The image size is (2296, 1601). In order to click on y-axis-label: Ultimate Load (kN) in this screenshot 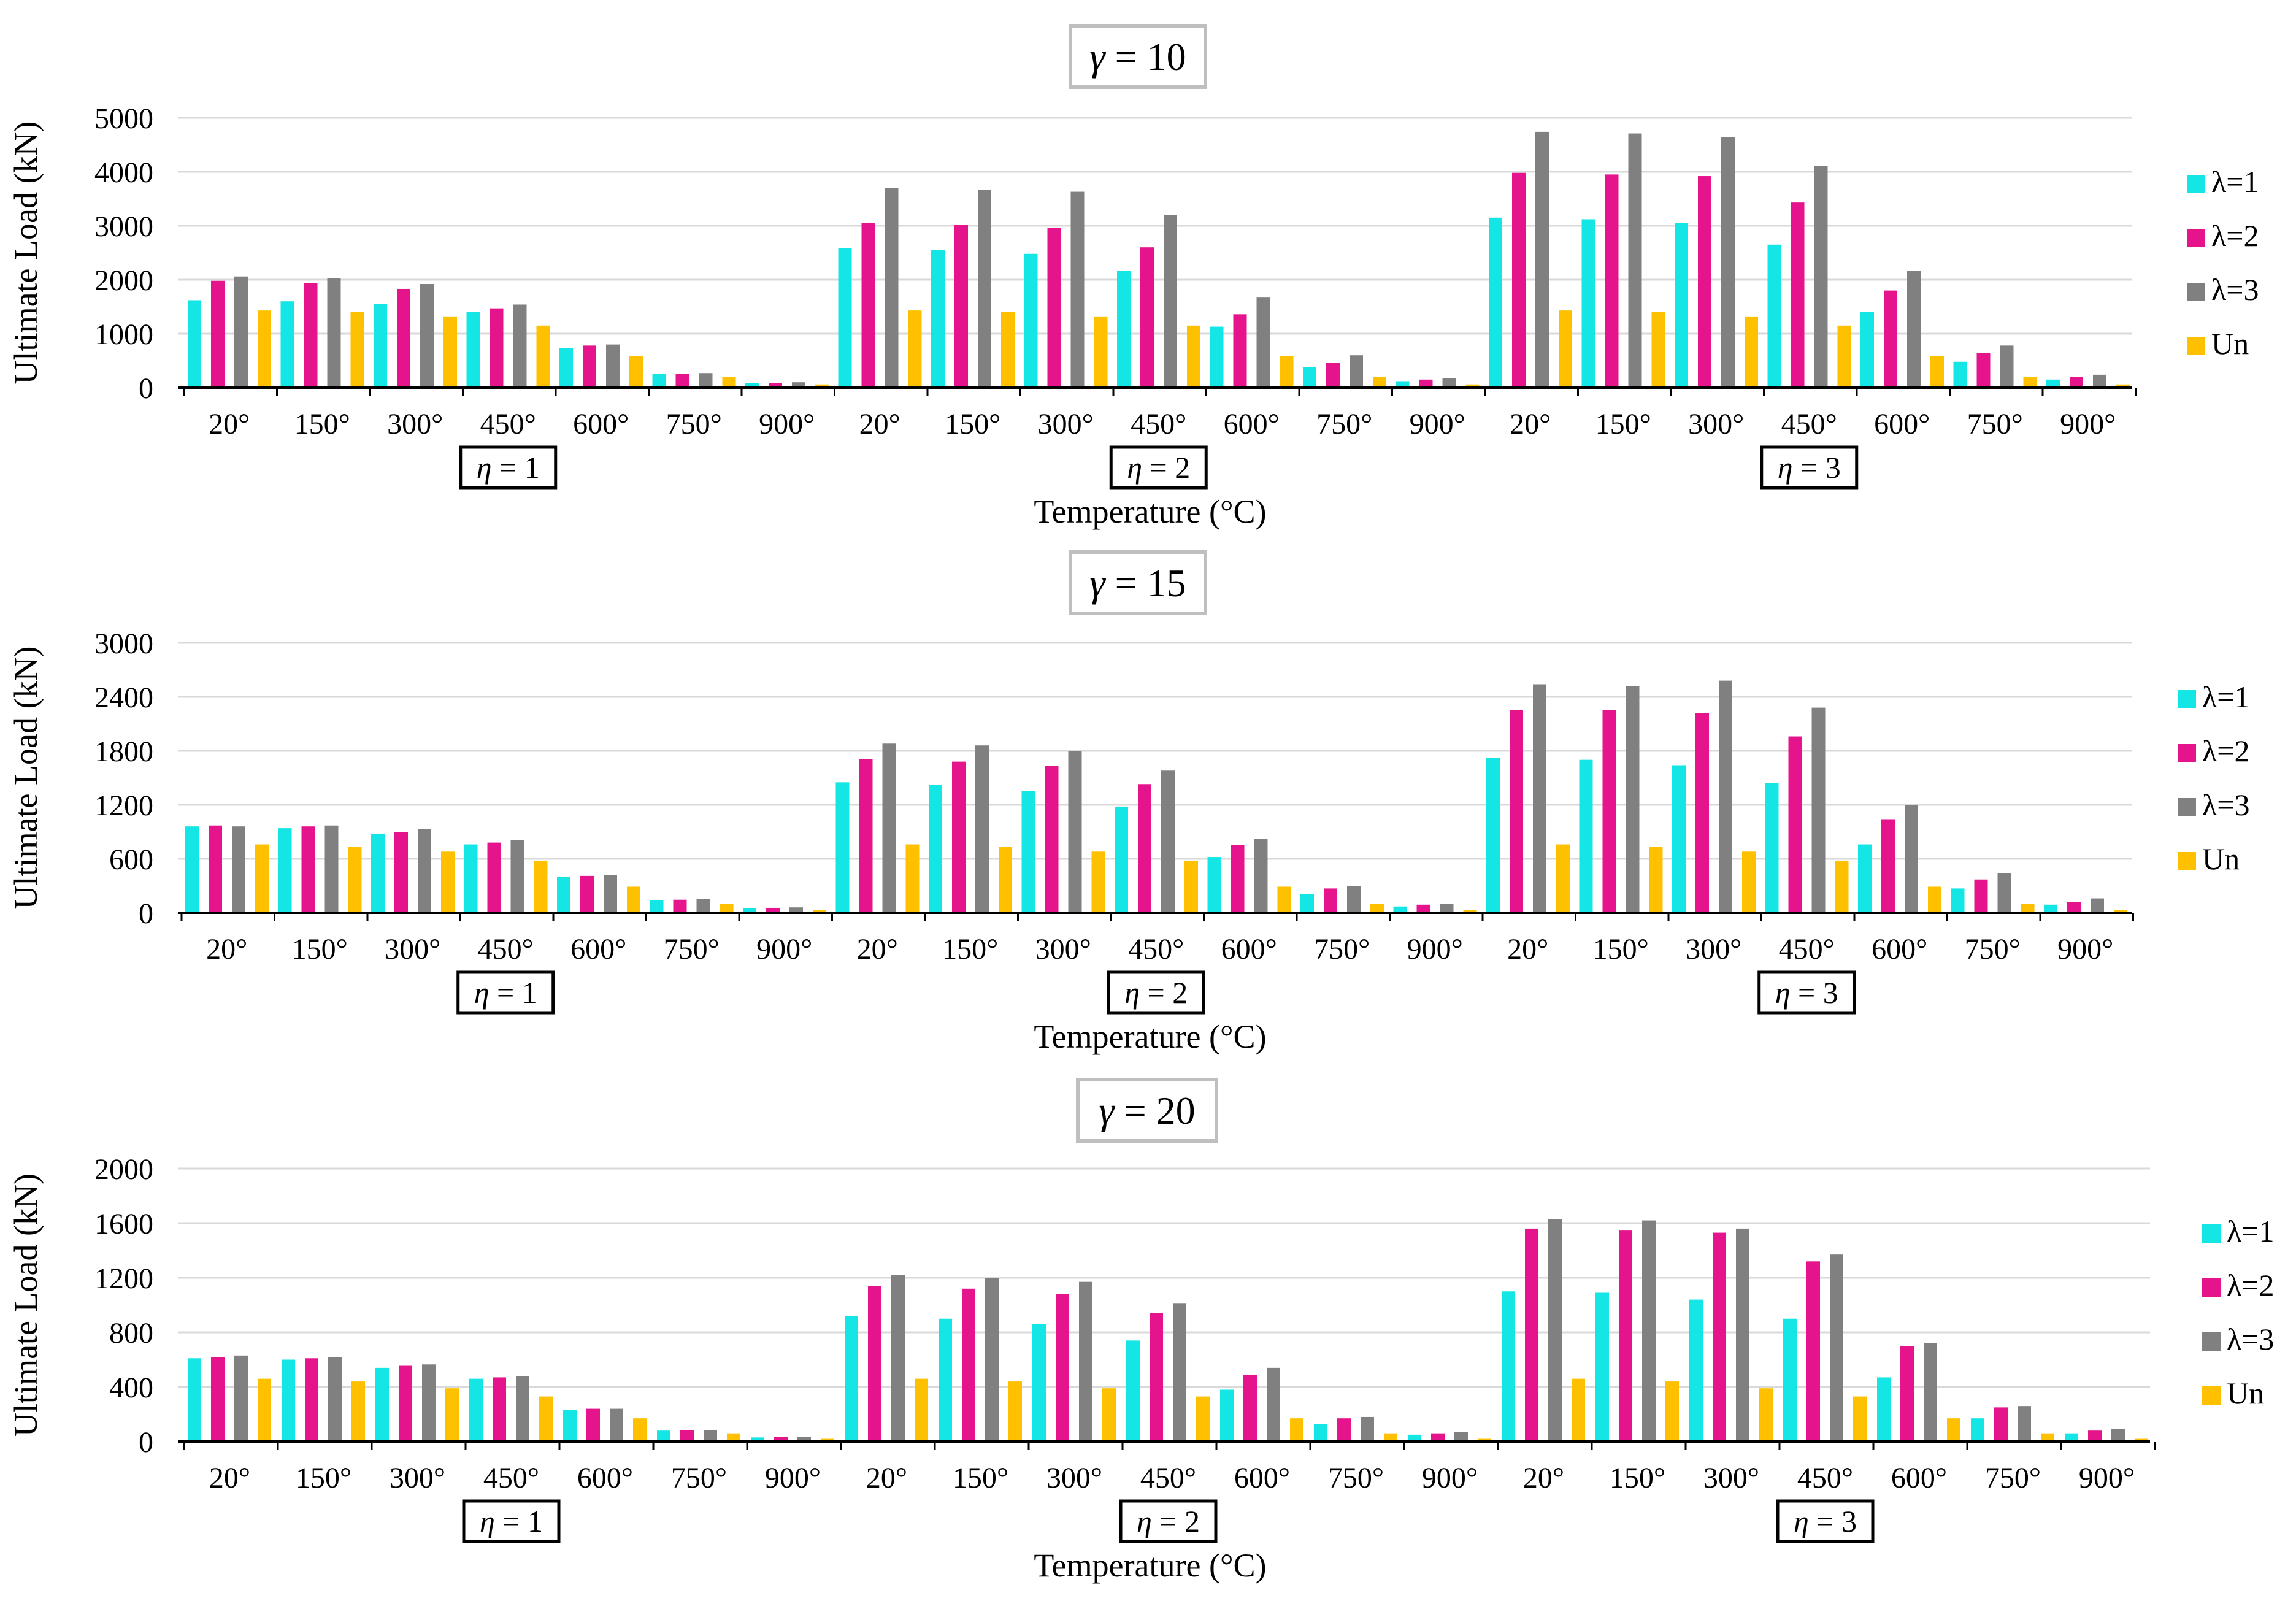, I will do `click(25, 778)`.